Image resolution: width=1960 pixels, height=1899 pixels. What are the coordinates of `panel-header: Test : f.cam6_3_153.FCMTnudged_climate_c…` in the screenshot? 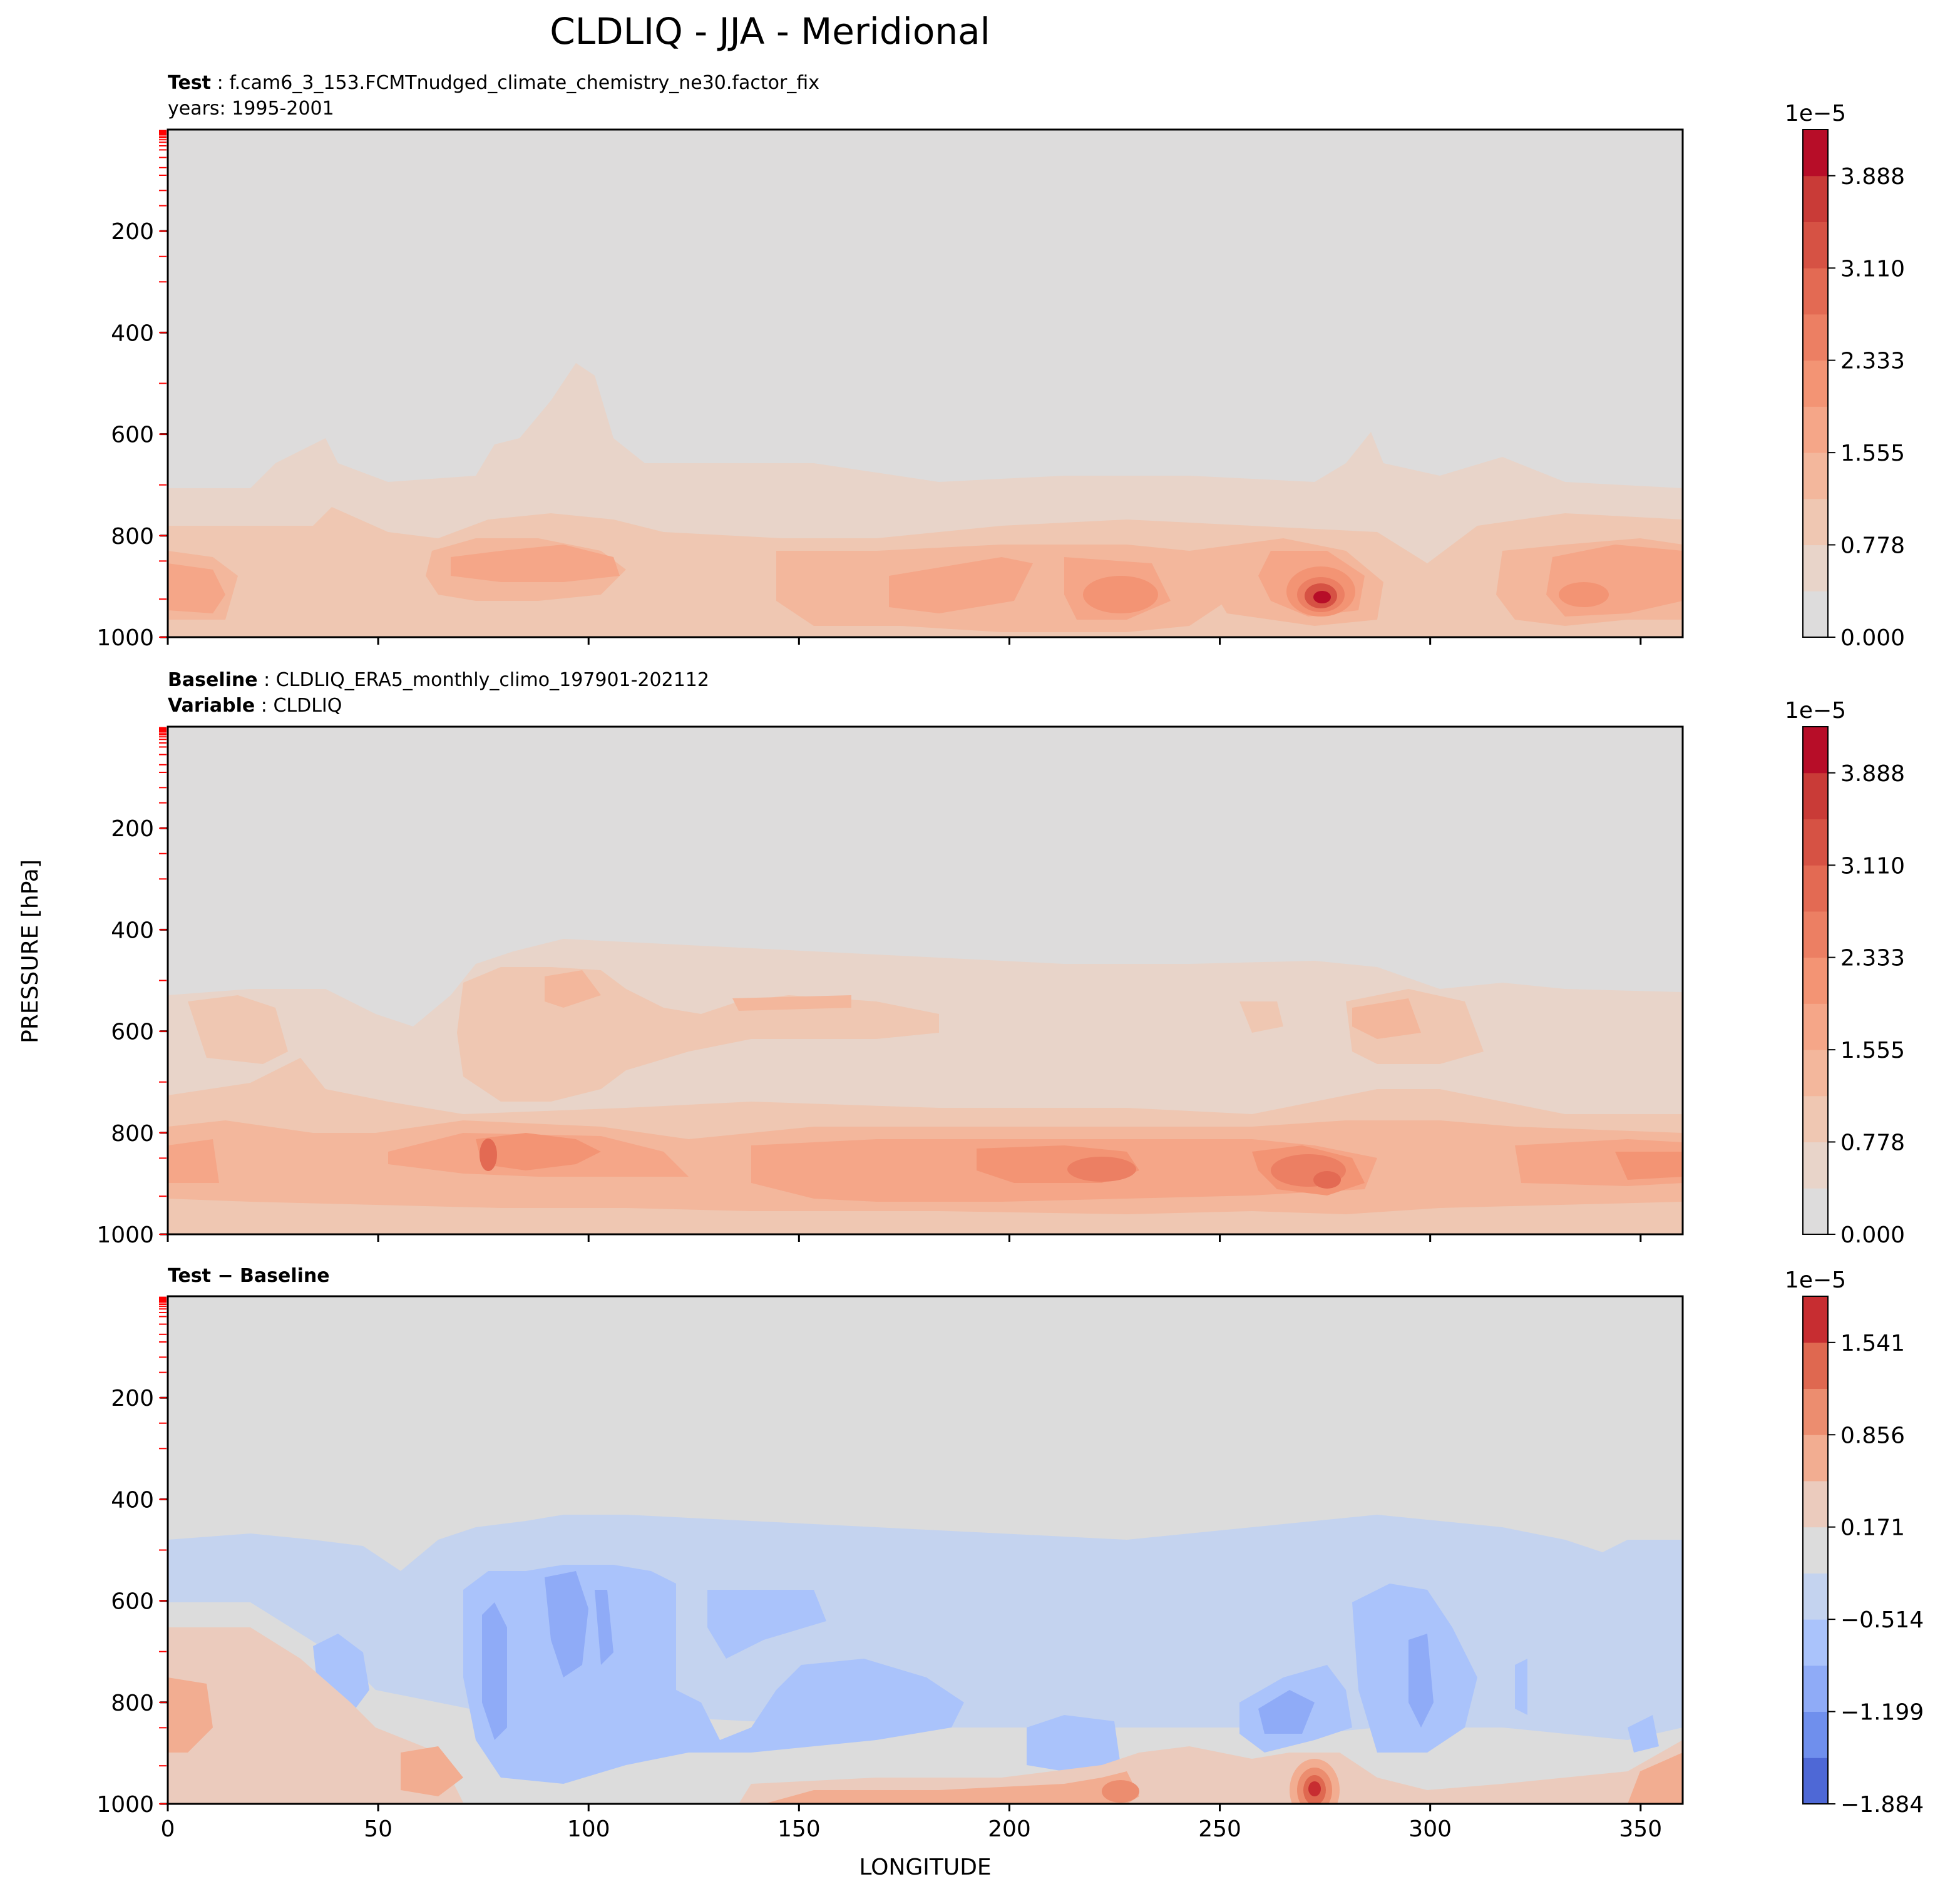 It's located at (493, 83).